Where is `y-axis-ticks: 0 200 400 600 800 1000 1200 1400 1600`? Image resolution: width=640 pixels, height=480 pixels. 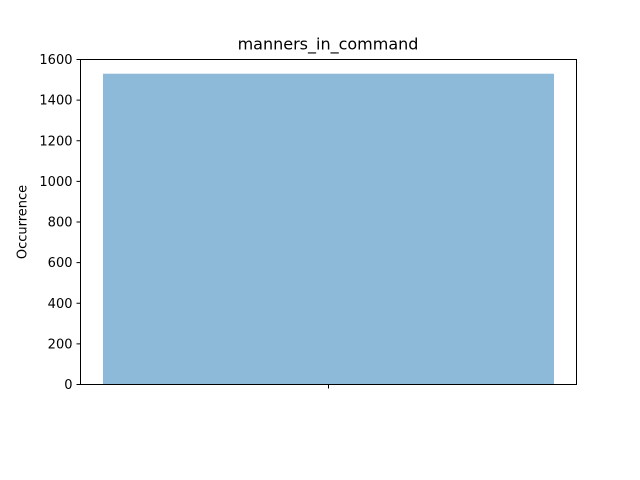 y-axis-ticks: 0 200 400 600 800 1000 1200 1400 1600 is located at coordinates (60, 223).